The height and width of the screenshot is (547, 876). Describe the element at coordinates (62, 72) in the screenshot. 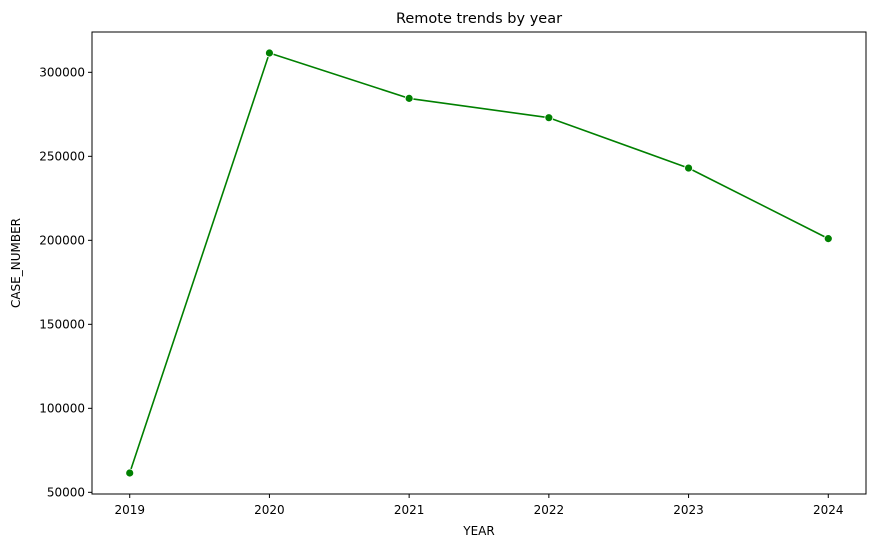

I see `y-tick-label: 300000` at that location.